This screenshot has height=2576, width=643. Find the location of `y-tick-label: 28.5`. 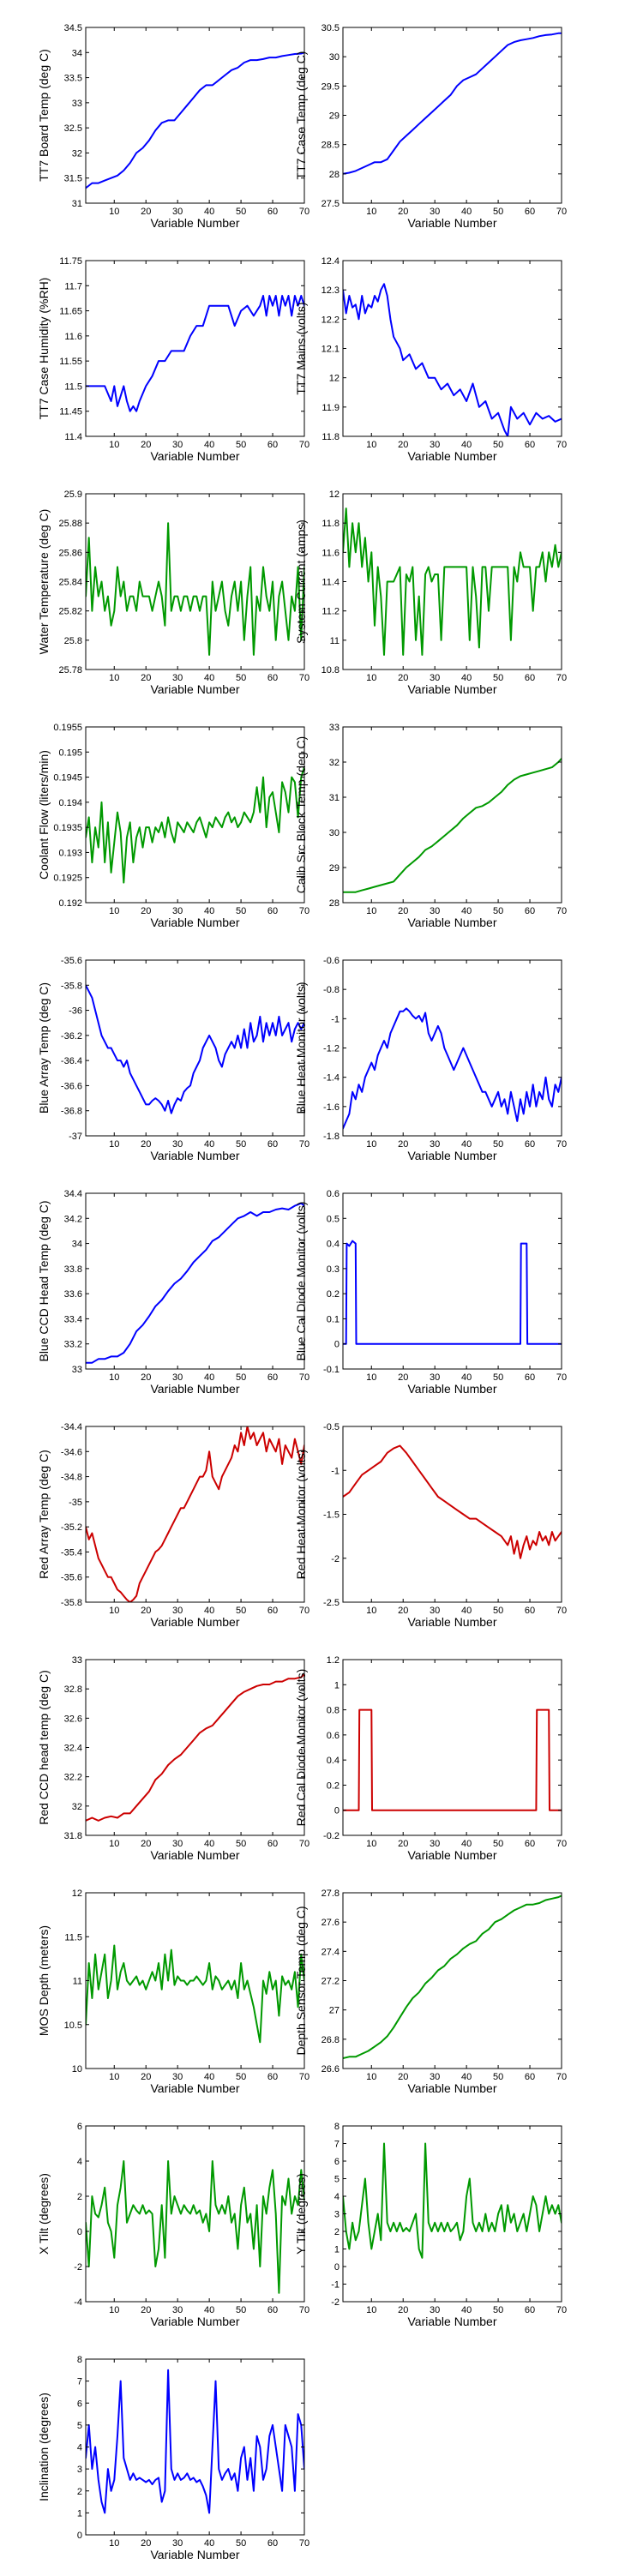

y-tick-label: 28.5 is located at coordinates (331, 146).